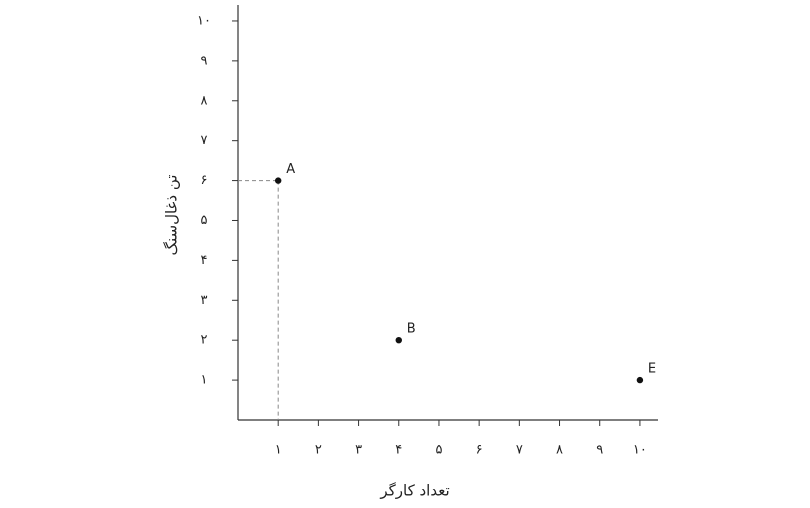  Describe the element at coordinates (414, 491) in the screenshot. I see `x-axis-label: تعداد کارگر` at that location.